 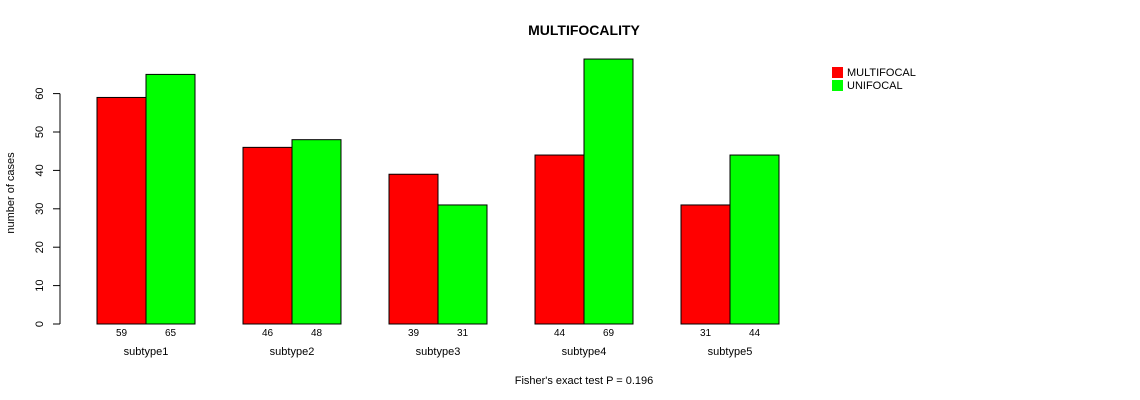 What do you see at coordinates (584, 381) in the screenshot?
I see `footer-note: Fisher's exact test P = 0.196` at bounding box center [584, 381].